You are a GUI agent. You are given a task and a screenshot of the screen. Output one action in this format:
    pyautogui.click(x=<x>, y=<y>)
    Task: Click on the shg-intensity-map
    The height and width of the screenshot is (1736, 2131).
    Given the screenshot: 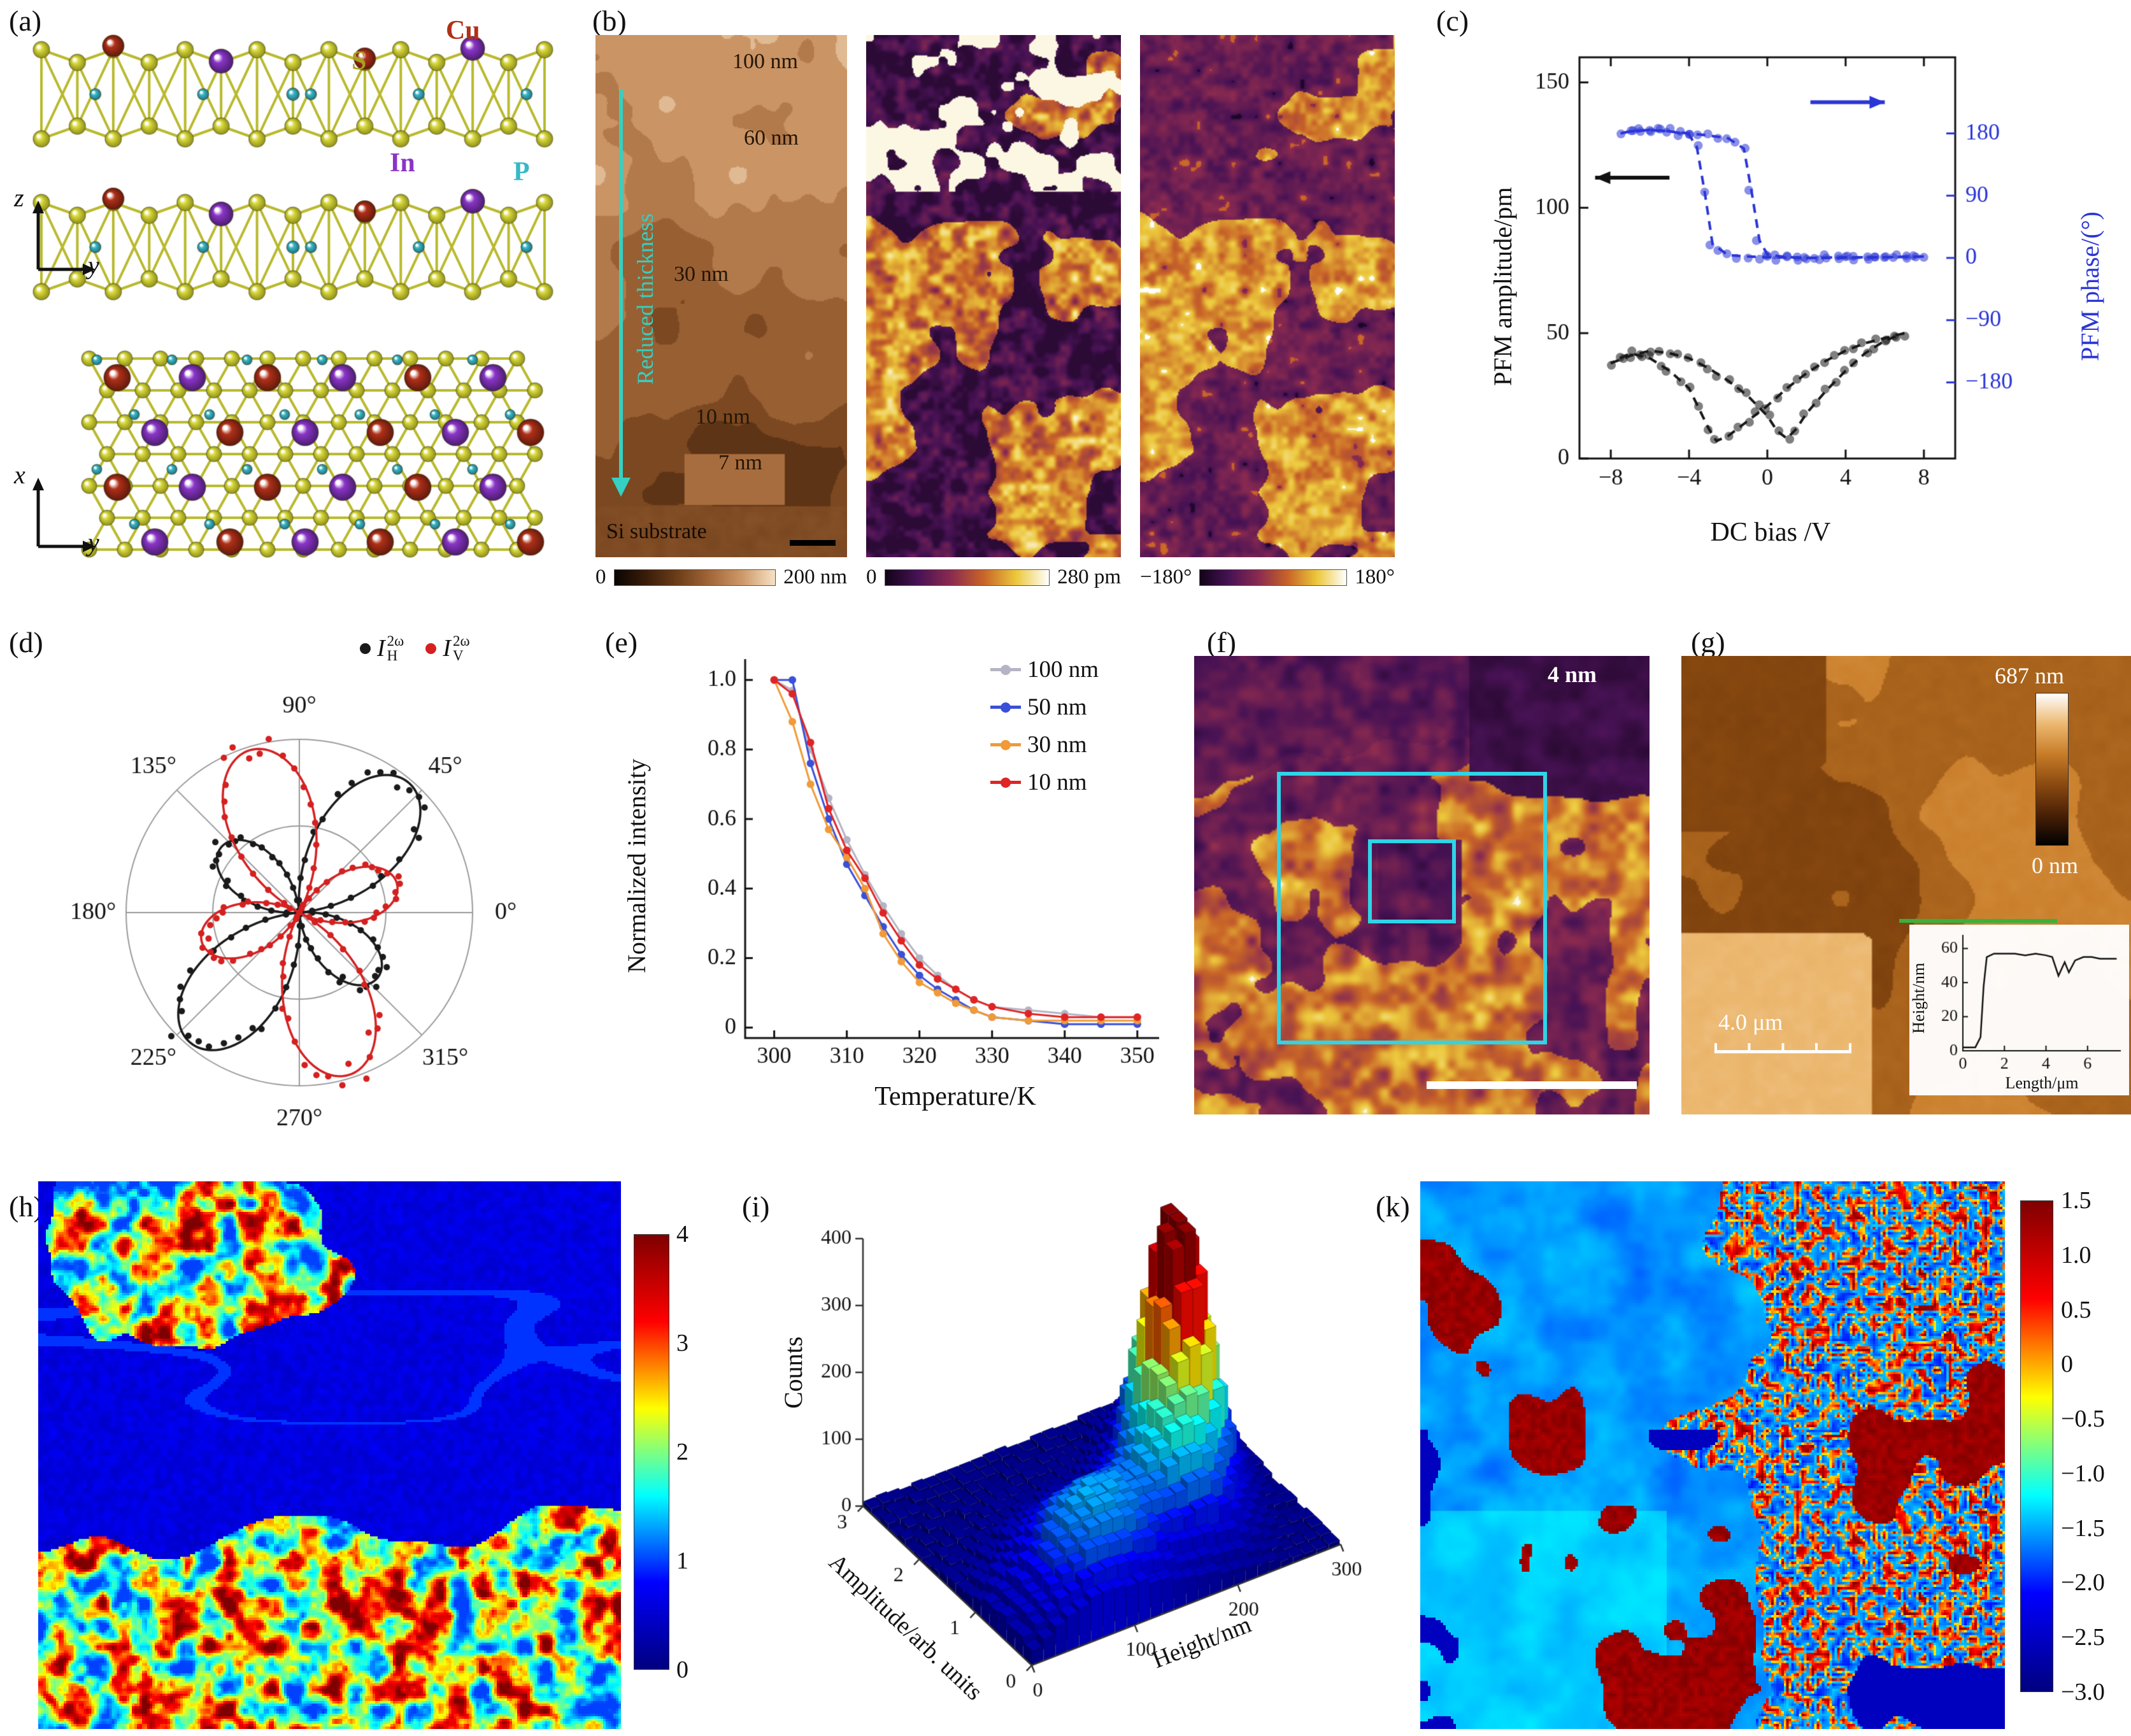 What is the action you would take?
    pyautogui.click(x=329, y=1455)
    